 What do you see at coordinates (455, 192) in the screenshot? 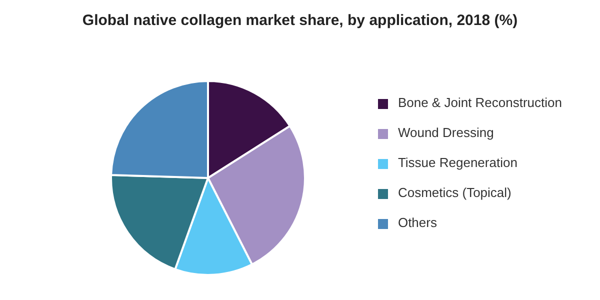
I see `legend-label: Cosmetics (Topical)` at bounding box center [455, 192].